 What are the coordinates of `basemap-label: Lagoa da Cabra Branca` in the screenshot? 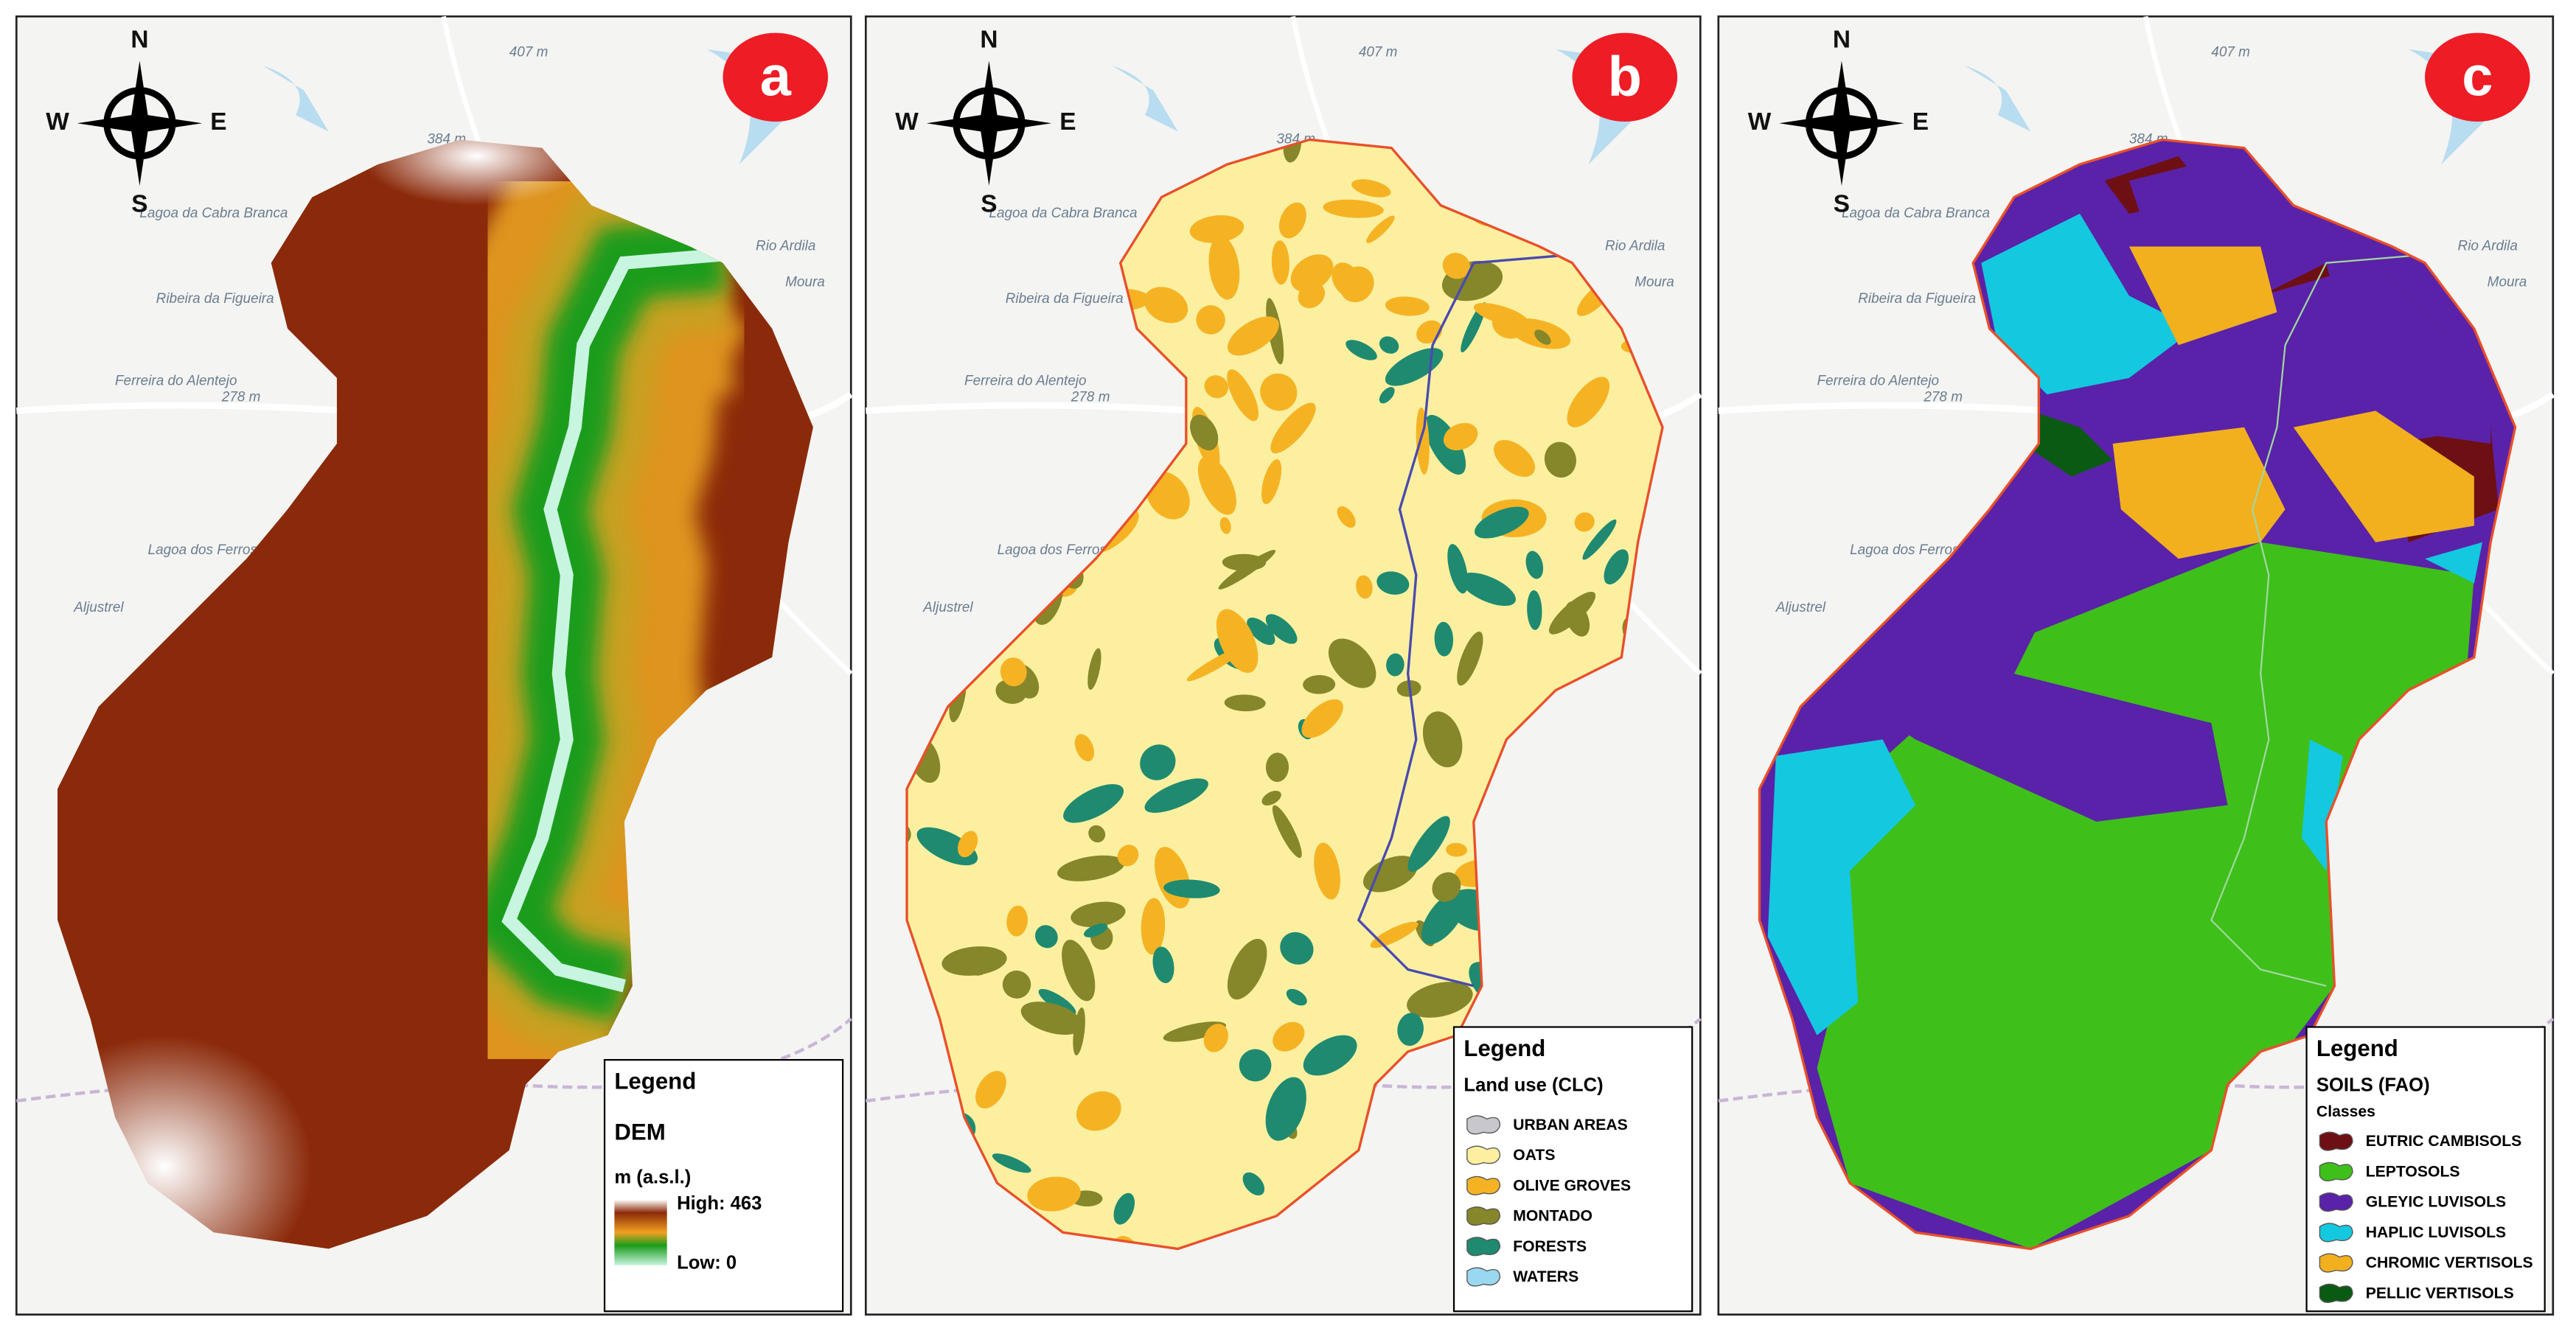 It's located at (1063, 213).